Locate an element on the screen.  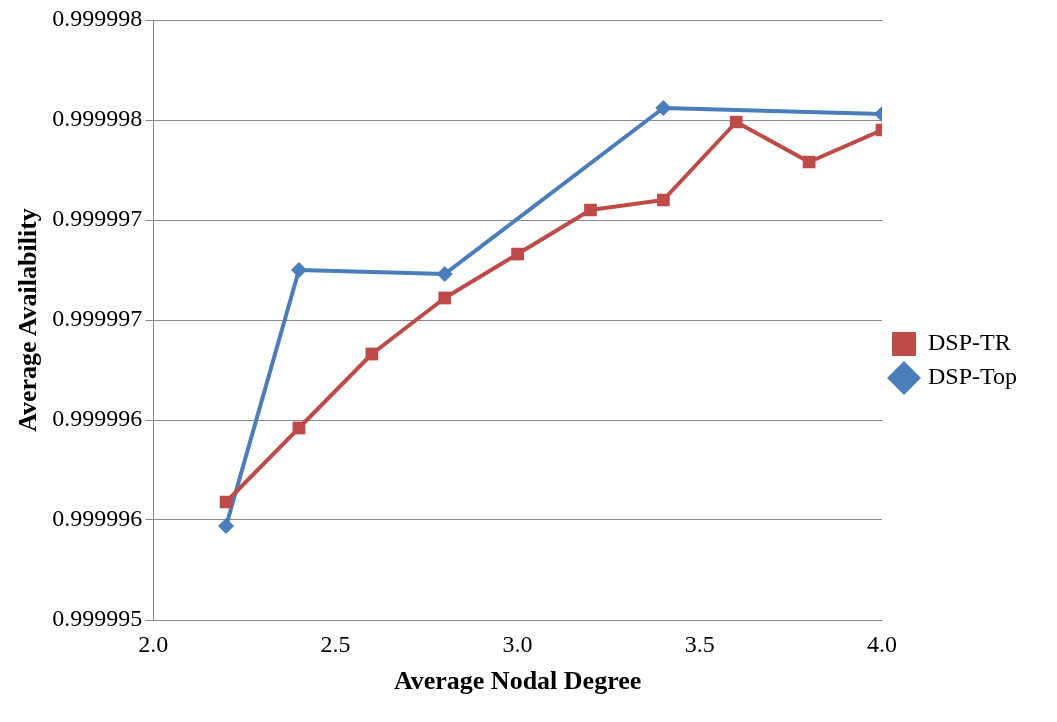
x-tick-label: 2.5 is located at coordinates (335, 643).